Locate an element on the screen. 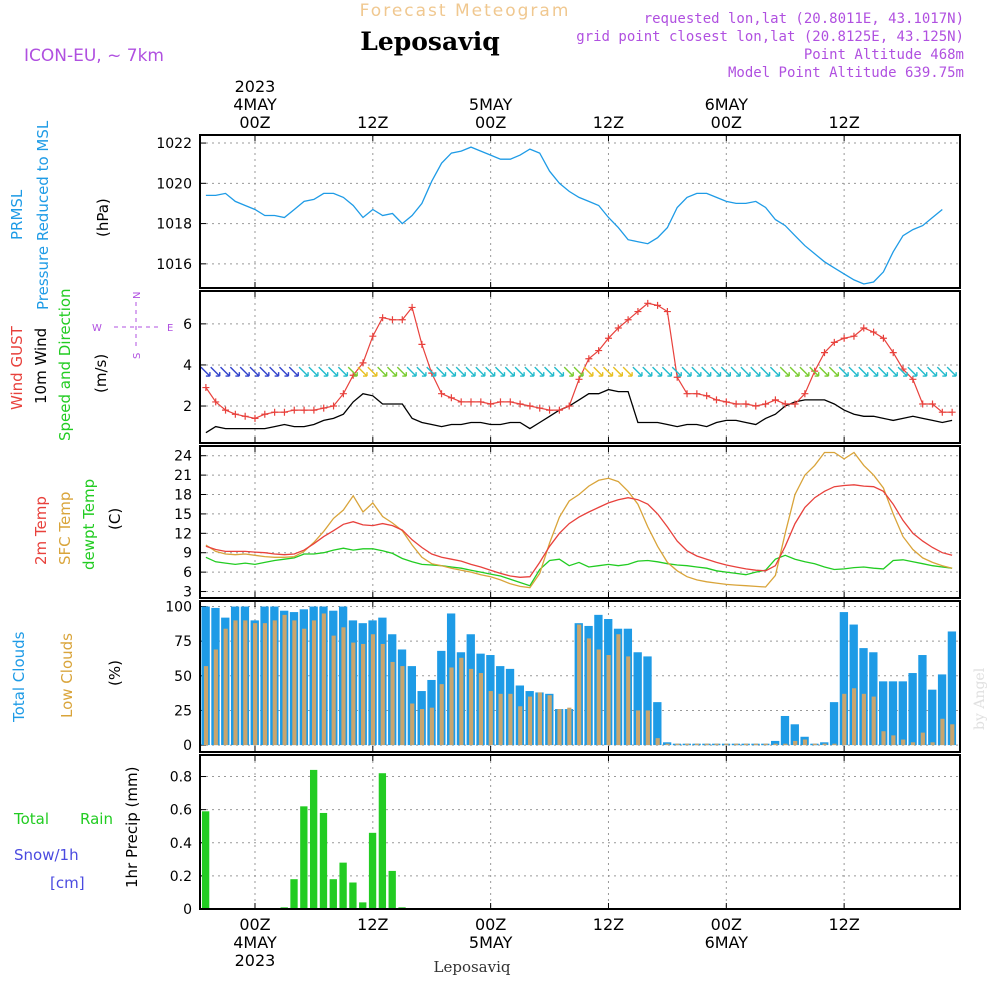  clouds-title-2: Low Clouds is located at coordinates (67, 675).